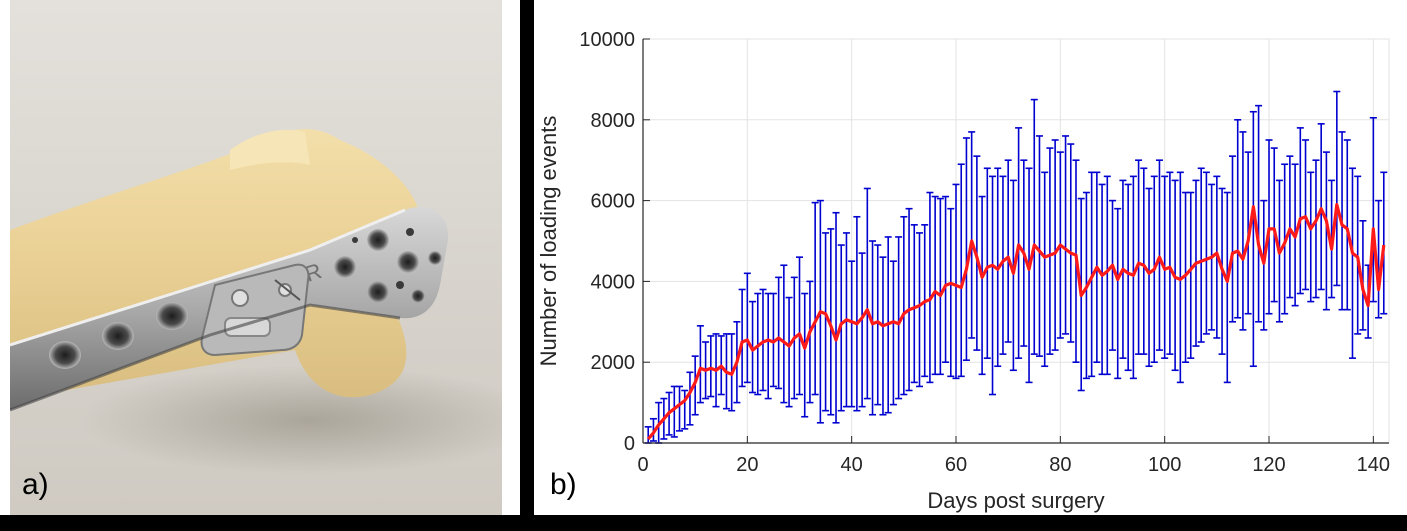 This screenshot has width=1407, height=531. What do you see at coordinates (629, 444) in the screenshot?
I see `y-tick-label: 0` at bounding box center [629, 444].